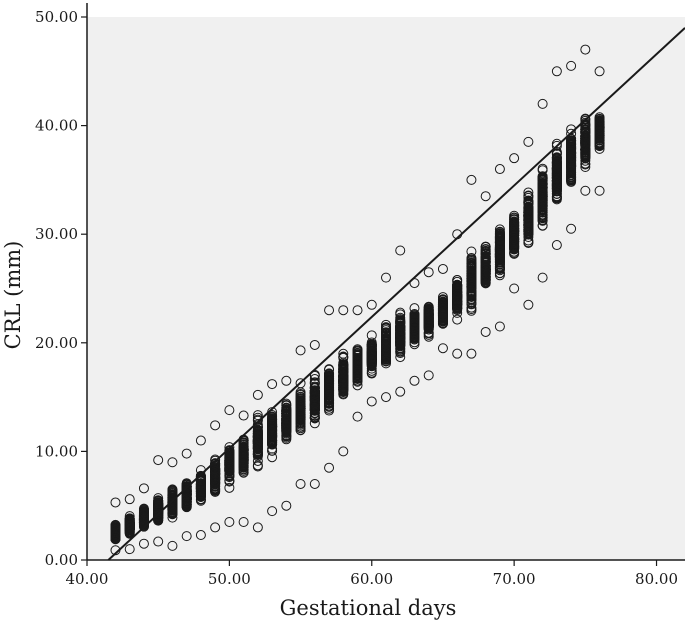 This screenshot has width=685, height=628. What do you see at coordinates (514, 579) in the screenshot?
I see `x-tick-label: 70.00` at bounding box center [514, 579].